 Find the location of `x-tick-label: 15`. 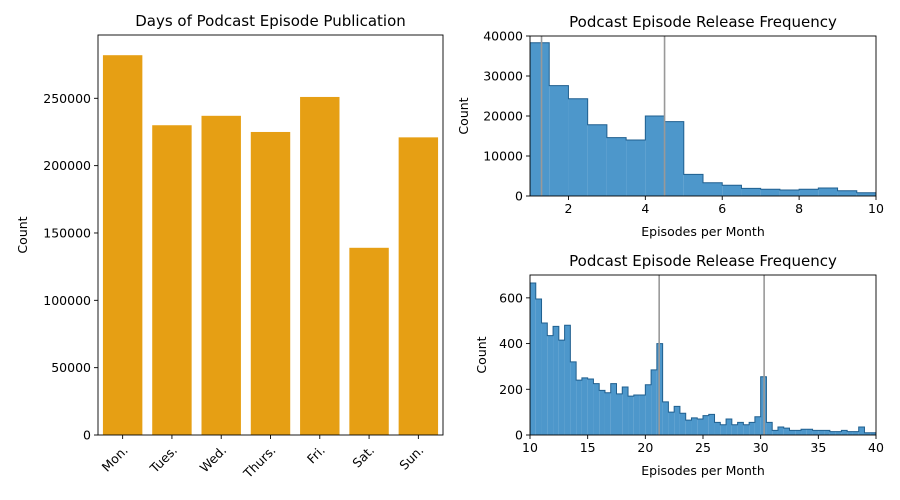

x-tick-label: 15 is located at coordinates (588, 447).